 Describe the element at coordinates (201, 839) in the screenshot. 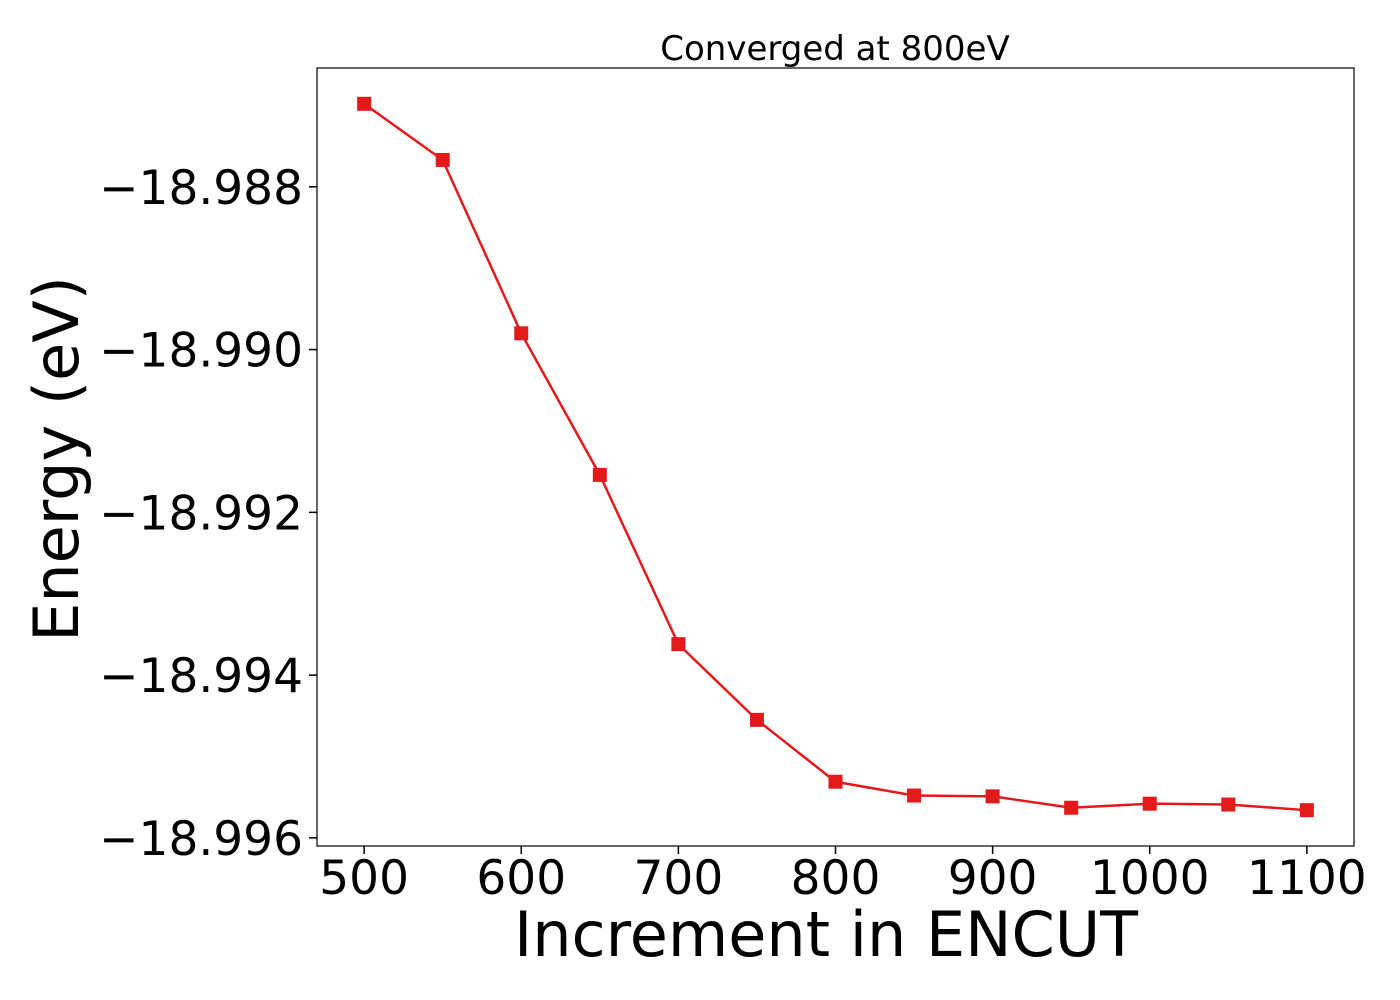

I see `y-tick-label: −18.996` at that location.